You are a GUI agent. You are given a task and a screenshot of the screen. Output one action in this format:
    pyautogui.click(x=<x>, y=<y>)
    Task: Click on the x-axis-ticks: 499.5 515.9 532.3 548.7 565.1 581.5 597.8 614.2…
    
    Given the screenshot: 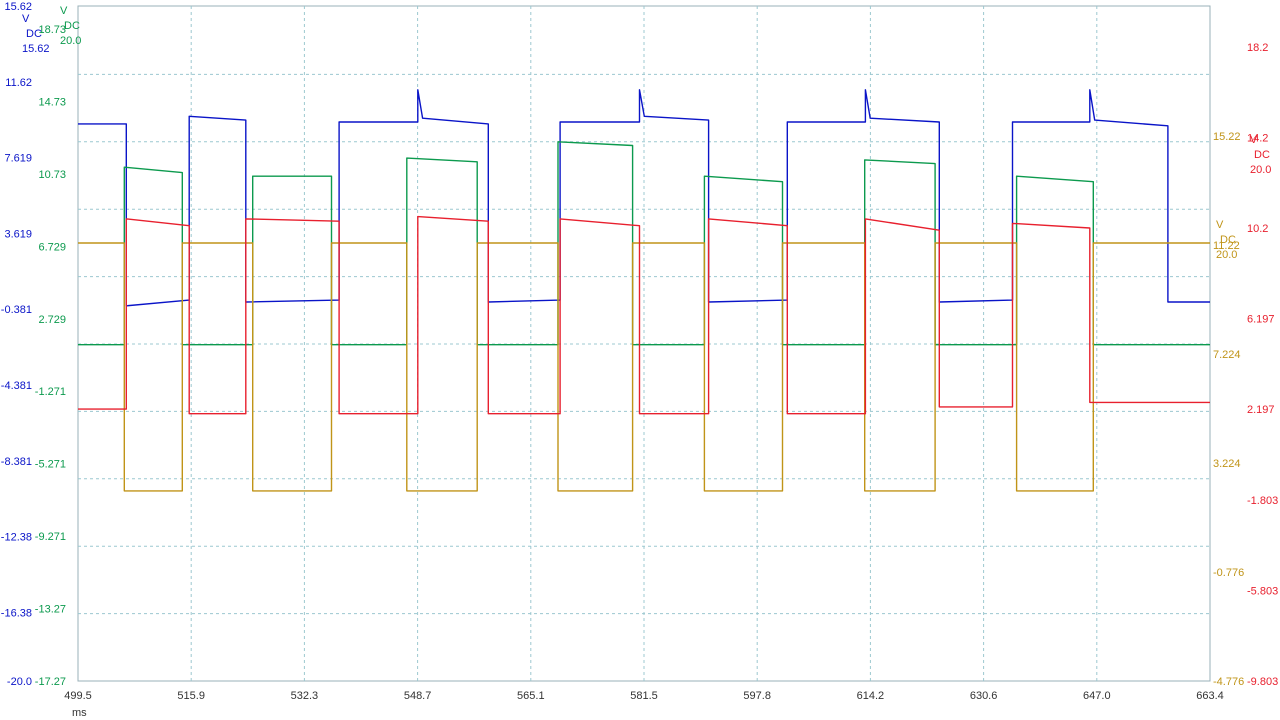 What is the action you would take?
    pyautogui.click(x=644, y=696)
    